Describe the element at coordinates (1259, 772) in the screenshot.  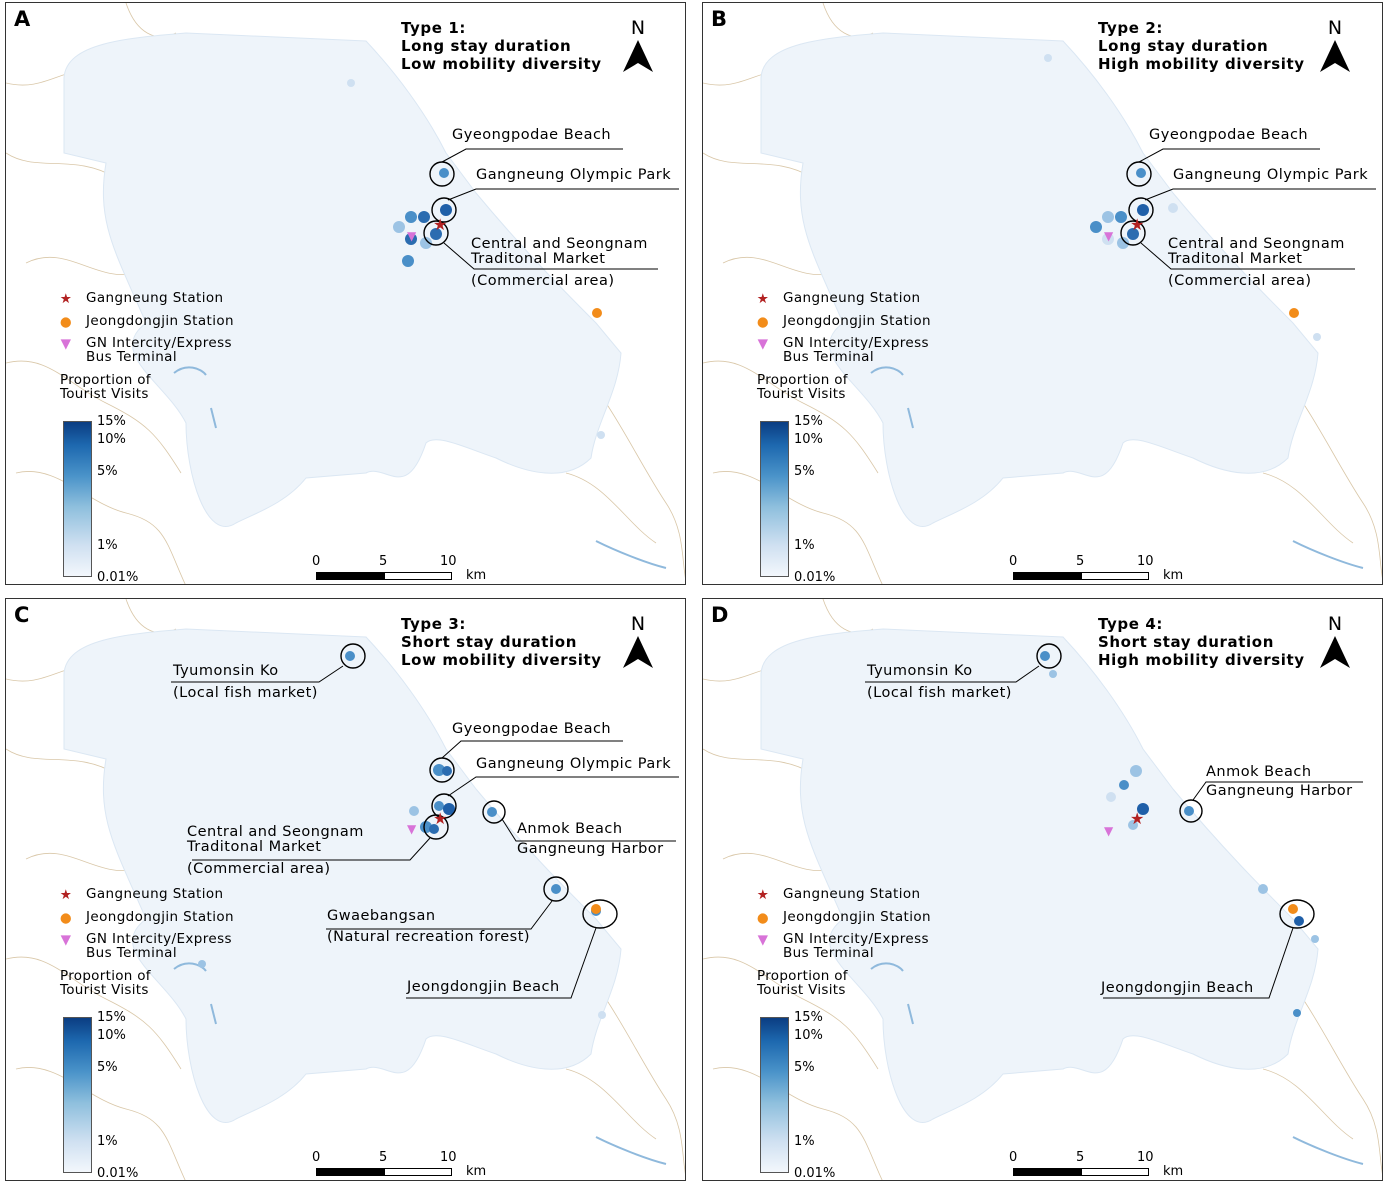
I see `label-anmok: Anmok Beach` at that location.